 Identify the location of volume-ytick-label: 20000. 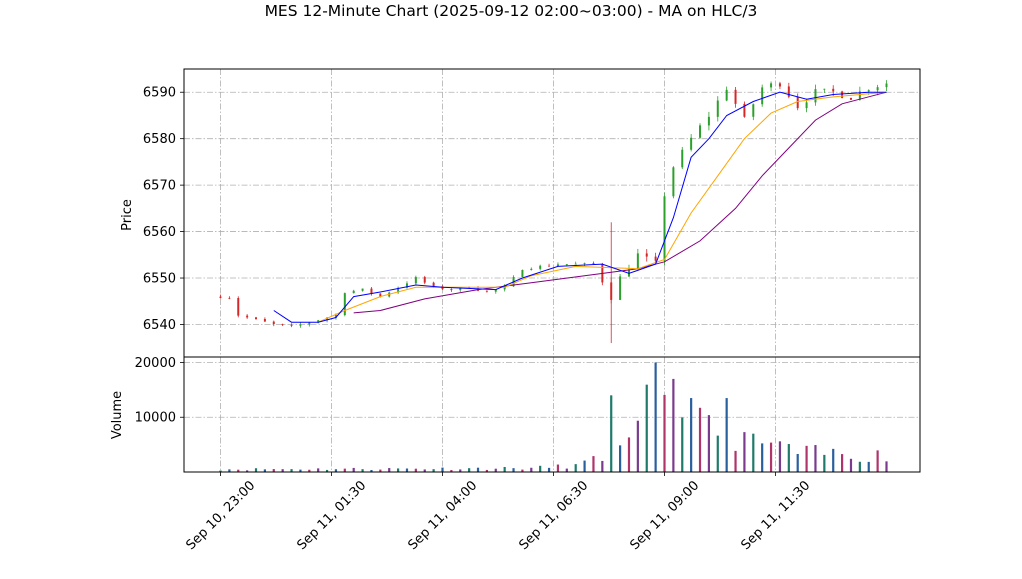
(155, 363).